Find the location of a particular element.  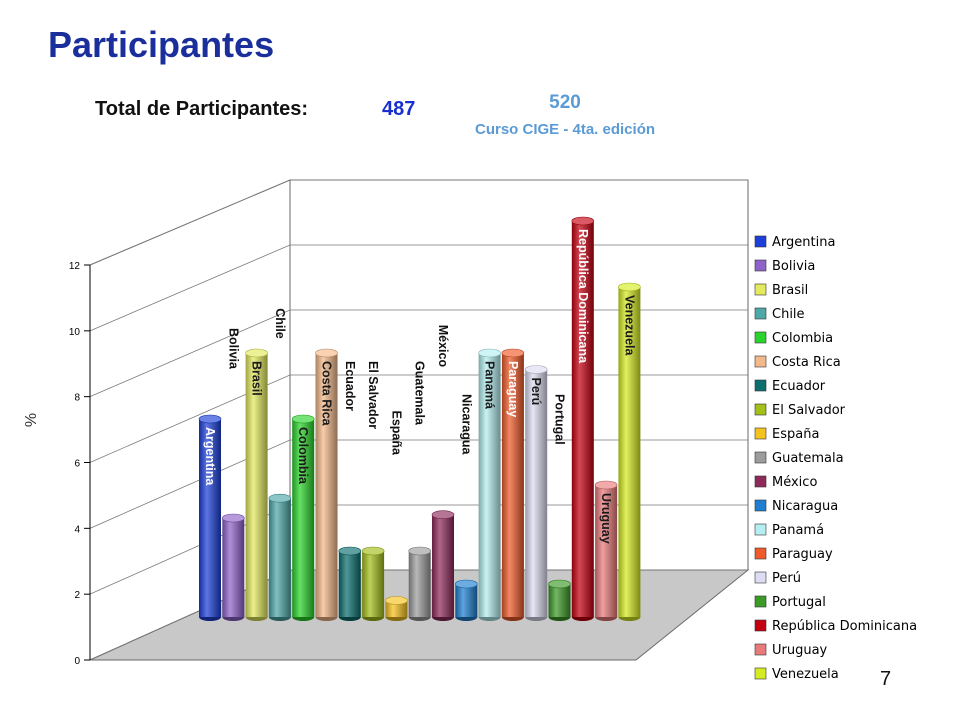

bar-label: México is located at coordinates (443, 346).